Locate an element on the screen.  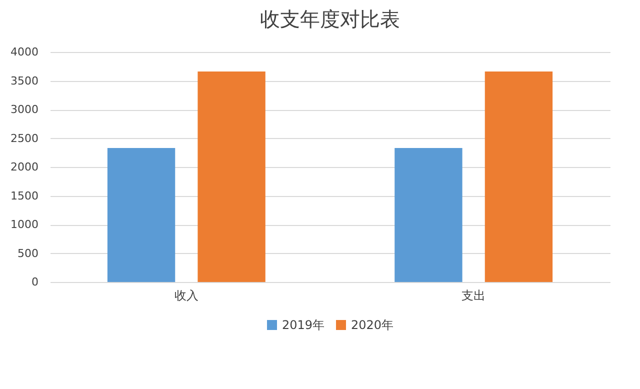
y-tick-label: 3500 is located at coordinates (24, 81).